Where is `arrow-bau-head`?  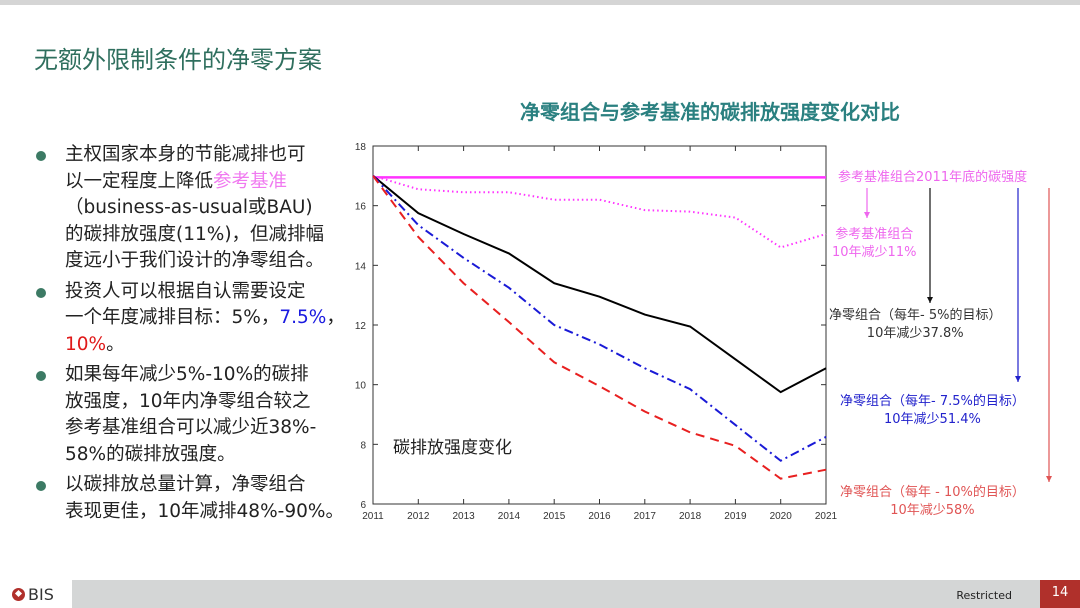 arrow-bau-head is located at coordinates (867, 215).